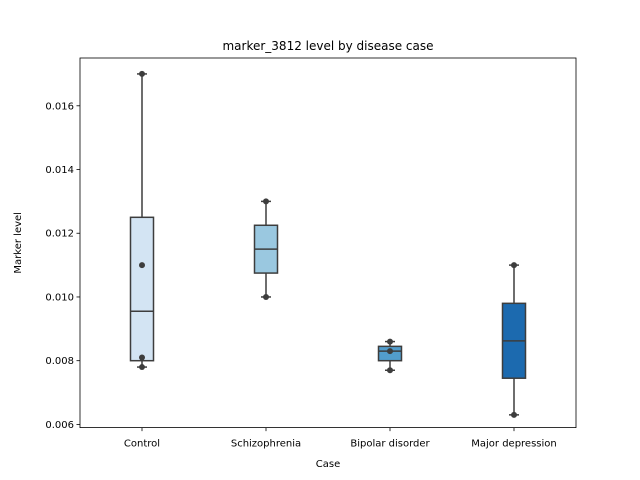 Image resolution: width=640 pixels, height=480 pixels. What do you see at coordinates (328, 464) in the screenshot?
I see `x-axis-label: Case` at bounding box center [328, 464].